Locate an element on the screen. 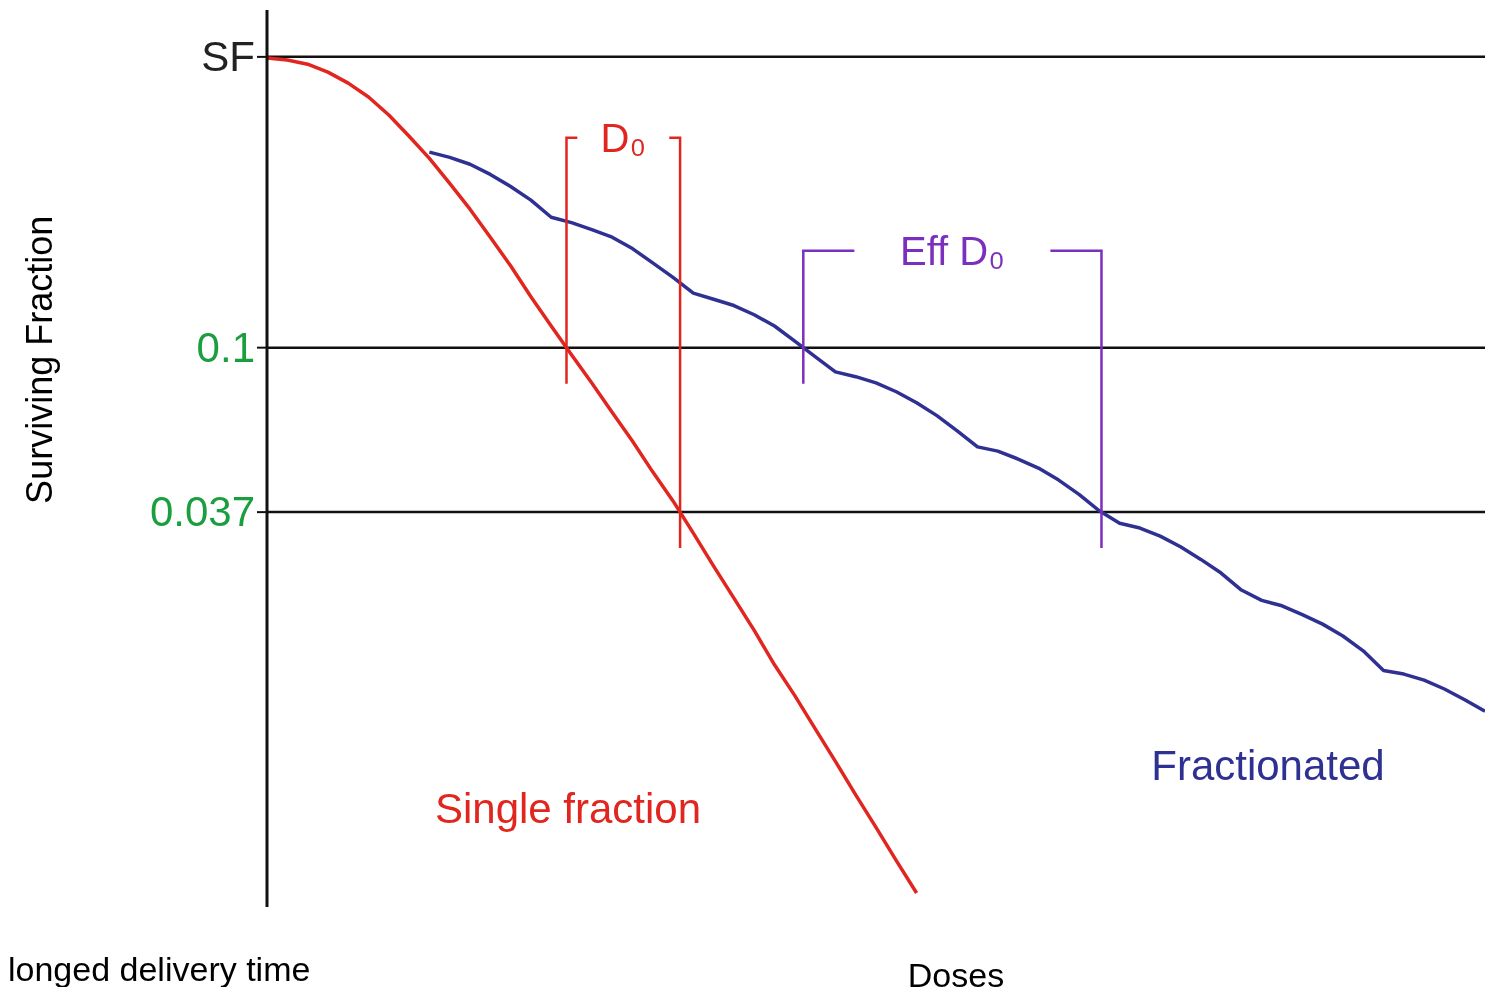 The width and height of the screenshot is (1485, 987). y-tick-label: 0.037 is located at coordinates (202, 512).